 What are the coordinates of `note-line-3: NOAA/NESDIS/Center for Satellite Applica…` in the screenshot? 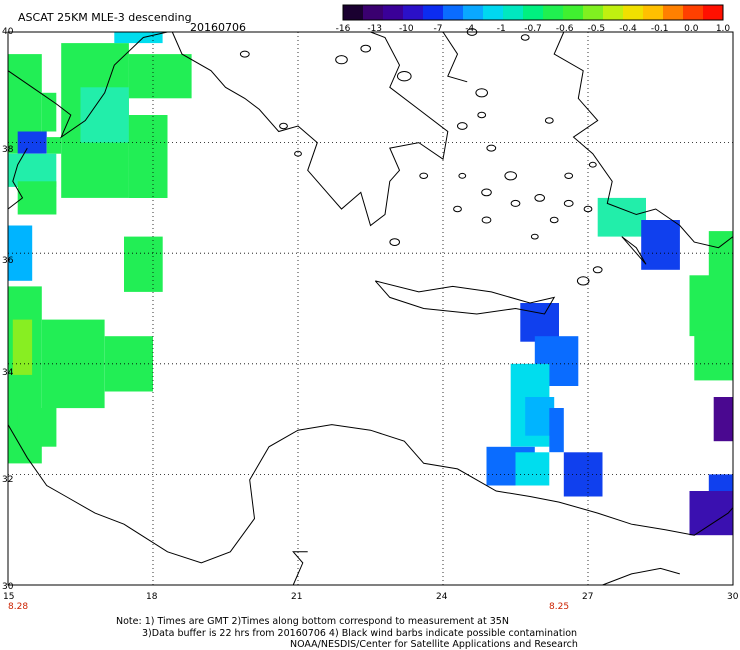 It's located at (434, 644).